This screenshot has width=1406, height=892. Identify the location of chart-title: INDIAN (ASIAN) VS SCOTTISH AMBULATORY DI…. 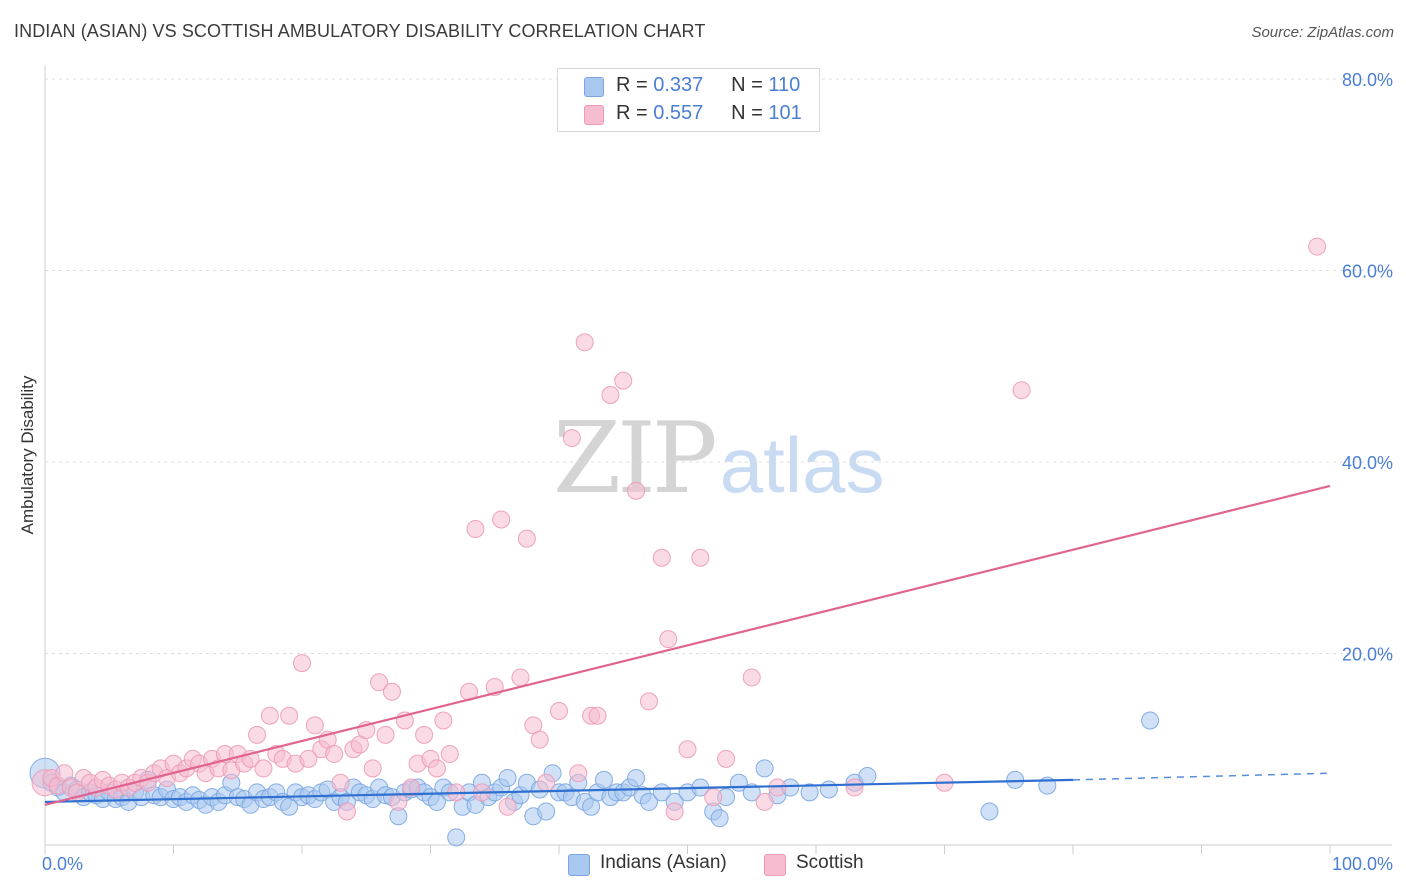
(360, 31).